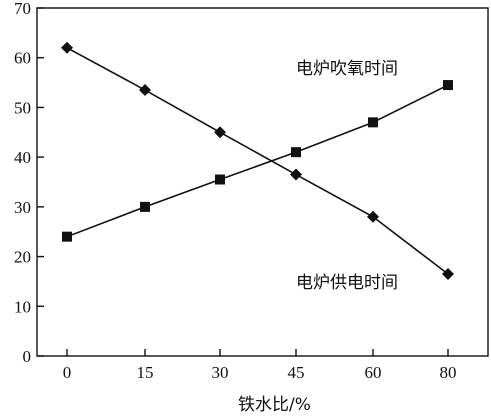 The width and height of the screenshot is (491, 416). Describe the element at coordinates (347, 283) in the screenshot. I see `series-label-1: 电炉供电时间` at that location.